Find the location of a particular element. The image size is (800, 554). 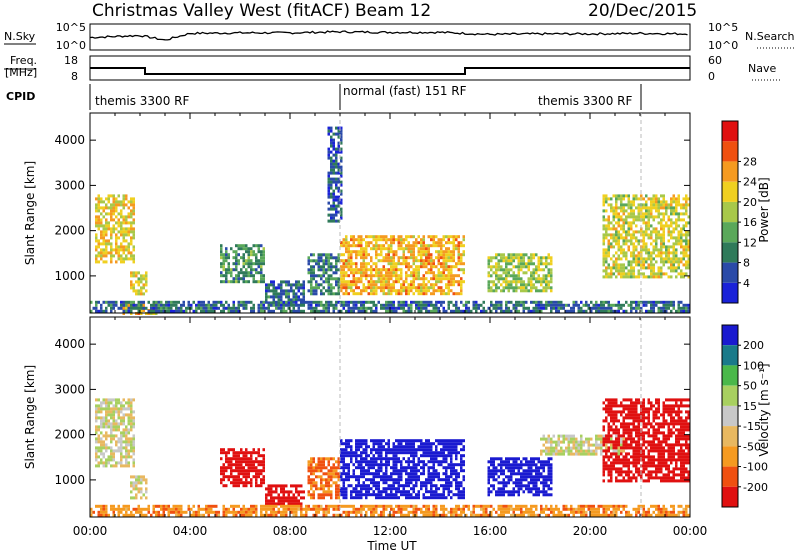

y-tick-label: 3000 is located at coordinates (69, 185).